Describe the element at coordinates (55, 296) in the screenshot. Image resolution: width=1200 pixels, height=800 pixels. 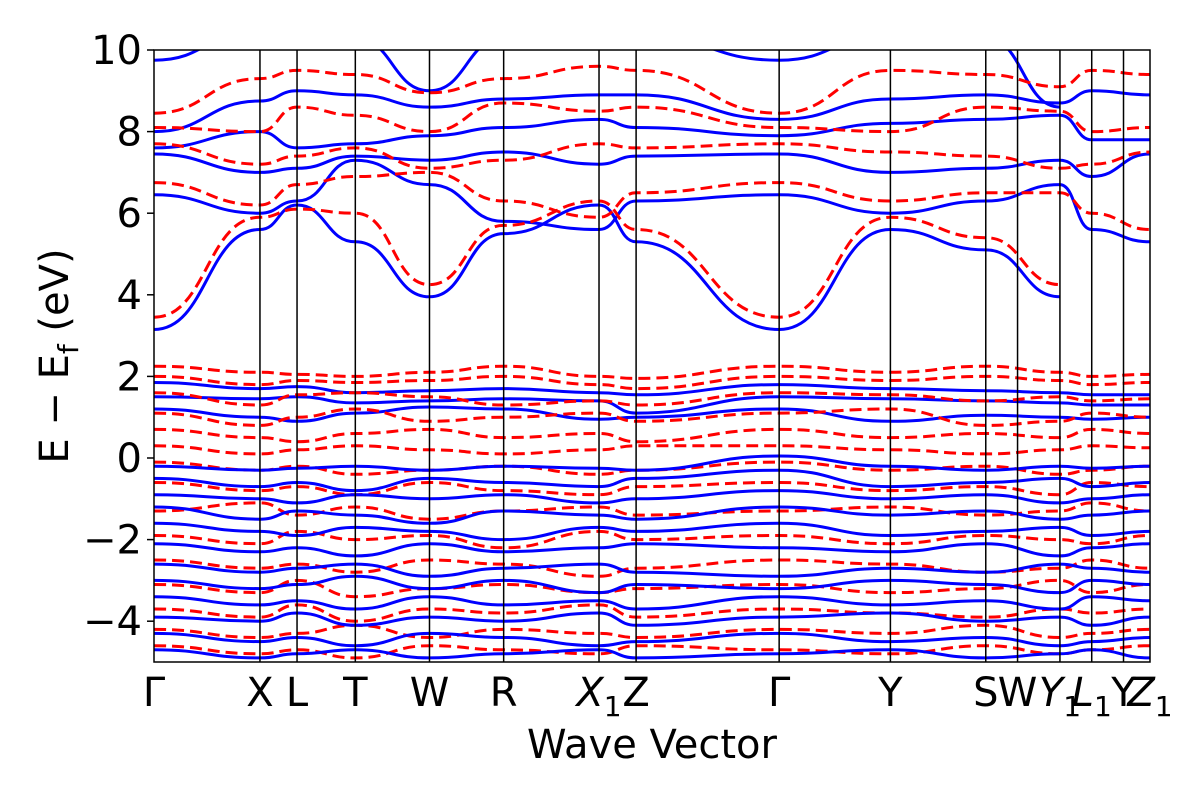
I see `y-axis-label-unit: (eV)` at that location.